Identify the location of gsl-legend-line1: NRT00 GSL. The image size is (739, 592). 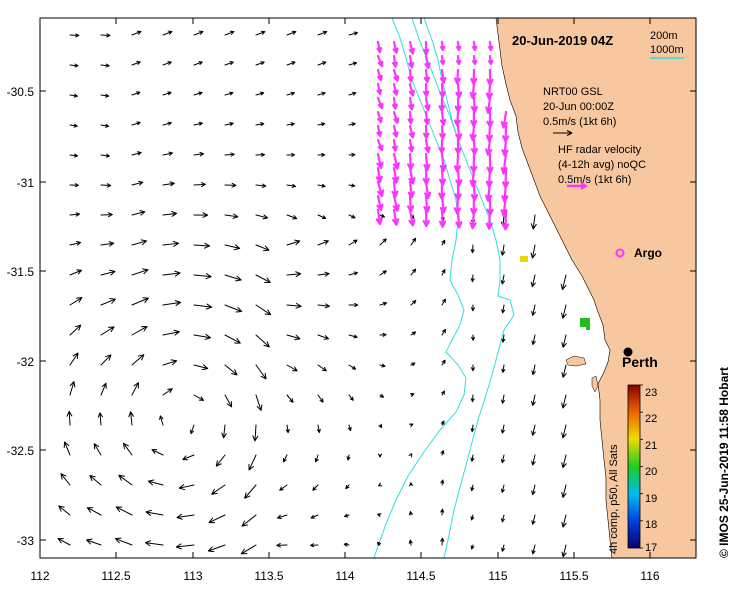
(573, 92).